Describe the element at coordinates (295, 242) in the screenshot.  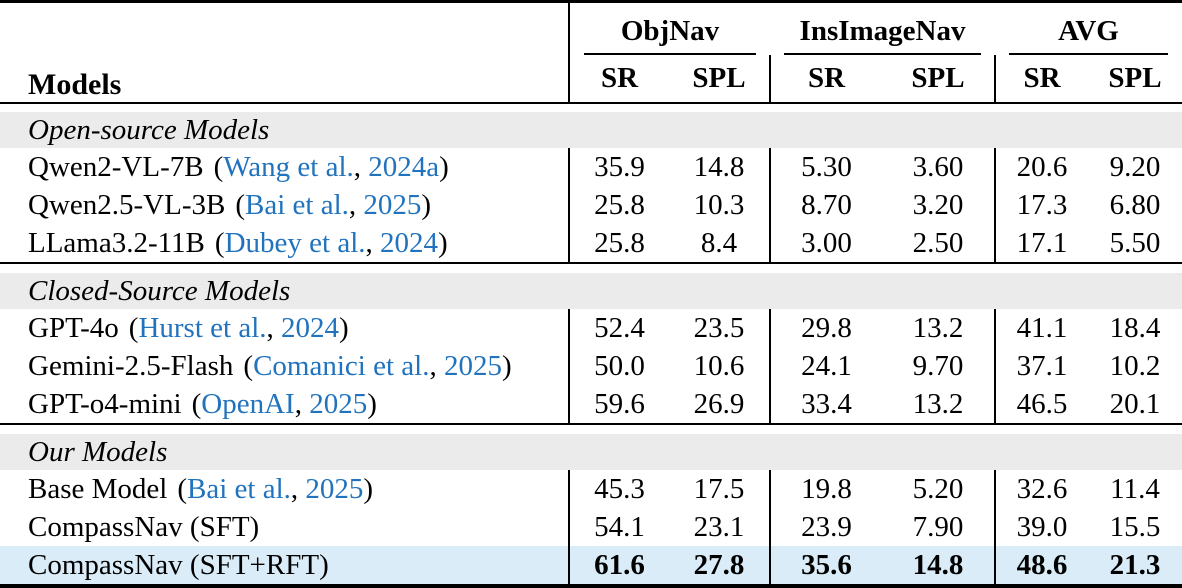
I see `citation-authors-link: Dubey et al.` at that location.